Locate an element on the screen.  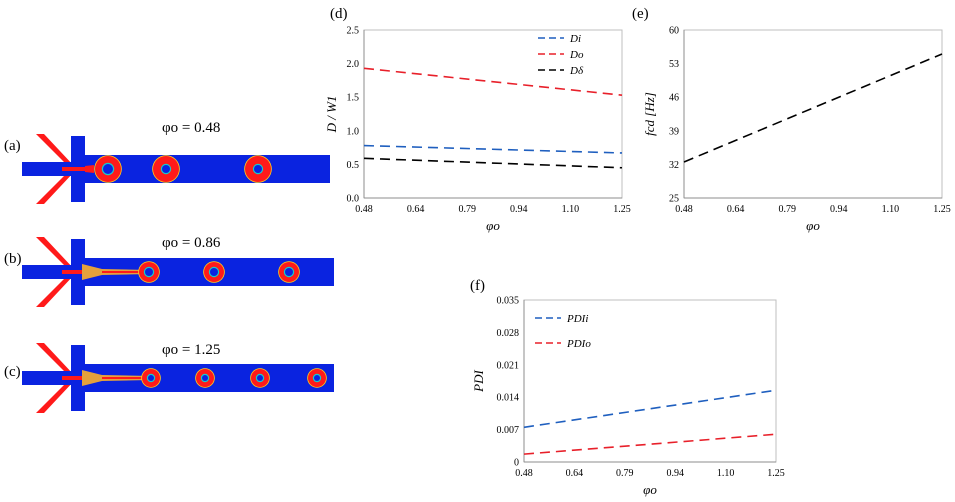
legend-label: PDIi is located at coordinates (577, 319).